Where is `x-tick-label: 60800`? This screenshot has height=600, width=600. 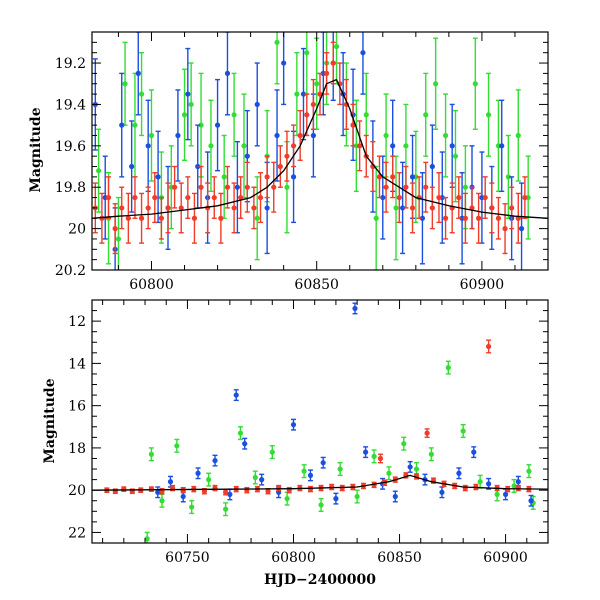
x-tick-label: 60800 is located at coordinates (151, 285).